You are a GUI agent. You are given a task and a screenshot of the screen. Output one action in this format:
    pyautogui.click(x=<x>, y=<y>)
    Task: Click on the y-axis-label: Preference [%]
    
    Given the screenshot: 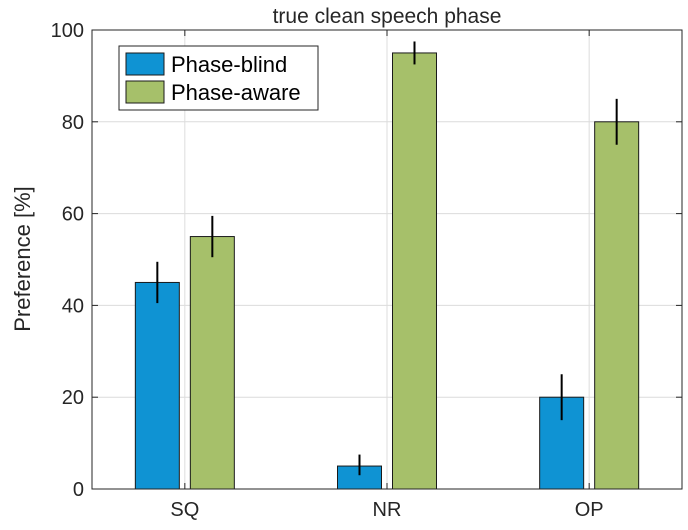 What is the action you would take?
    pyautogui.click(x=22, y=259)
    